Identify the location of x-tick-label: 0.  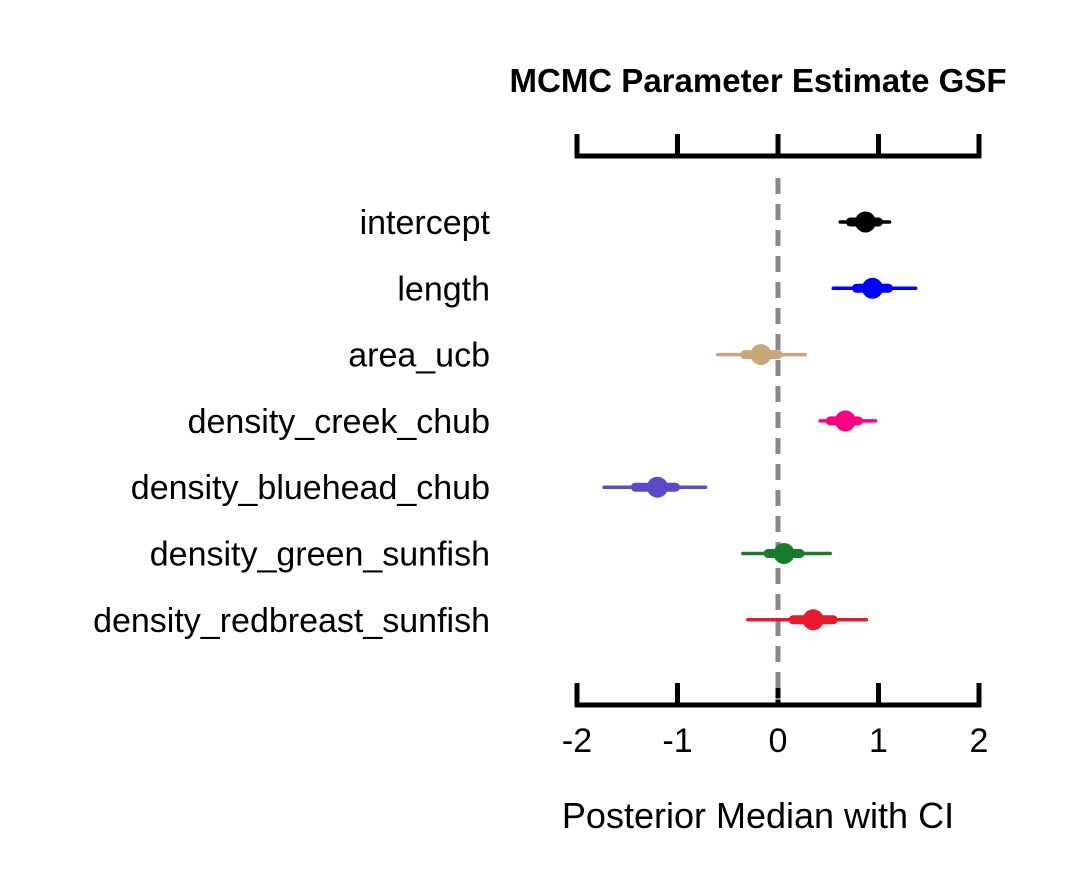
(778, 741).